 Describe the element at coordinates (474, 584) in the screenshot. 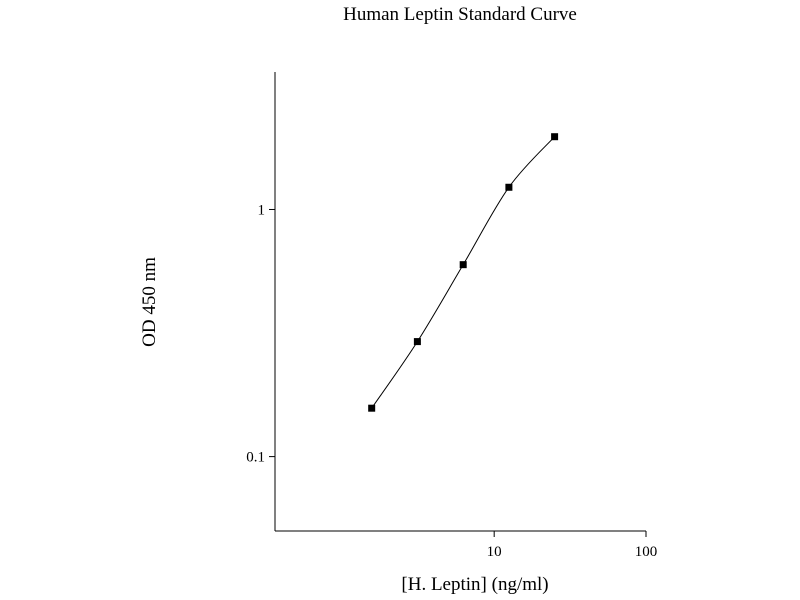

I see `x-axis-label: [H. Leptin] (ng/ml)` at that location.